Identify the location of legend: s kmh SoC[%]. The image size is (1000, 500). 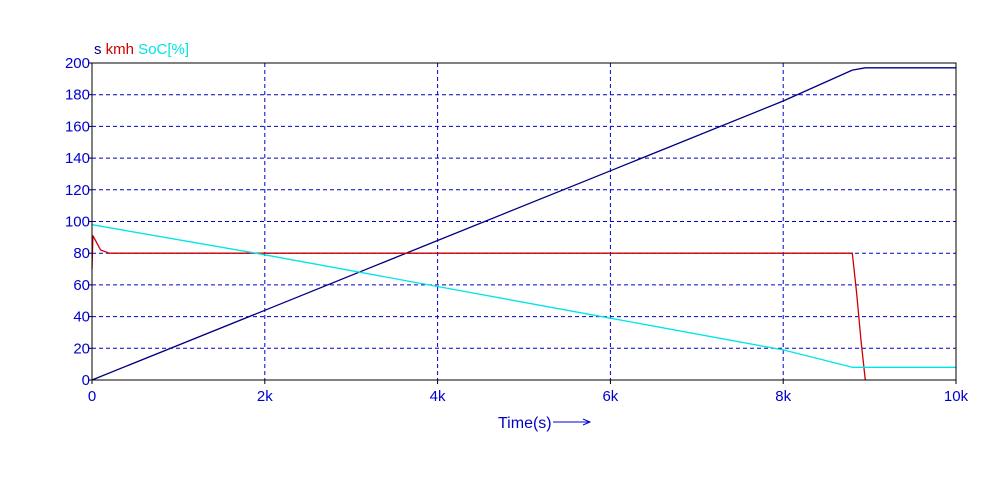
(141, 49).